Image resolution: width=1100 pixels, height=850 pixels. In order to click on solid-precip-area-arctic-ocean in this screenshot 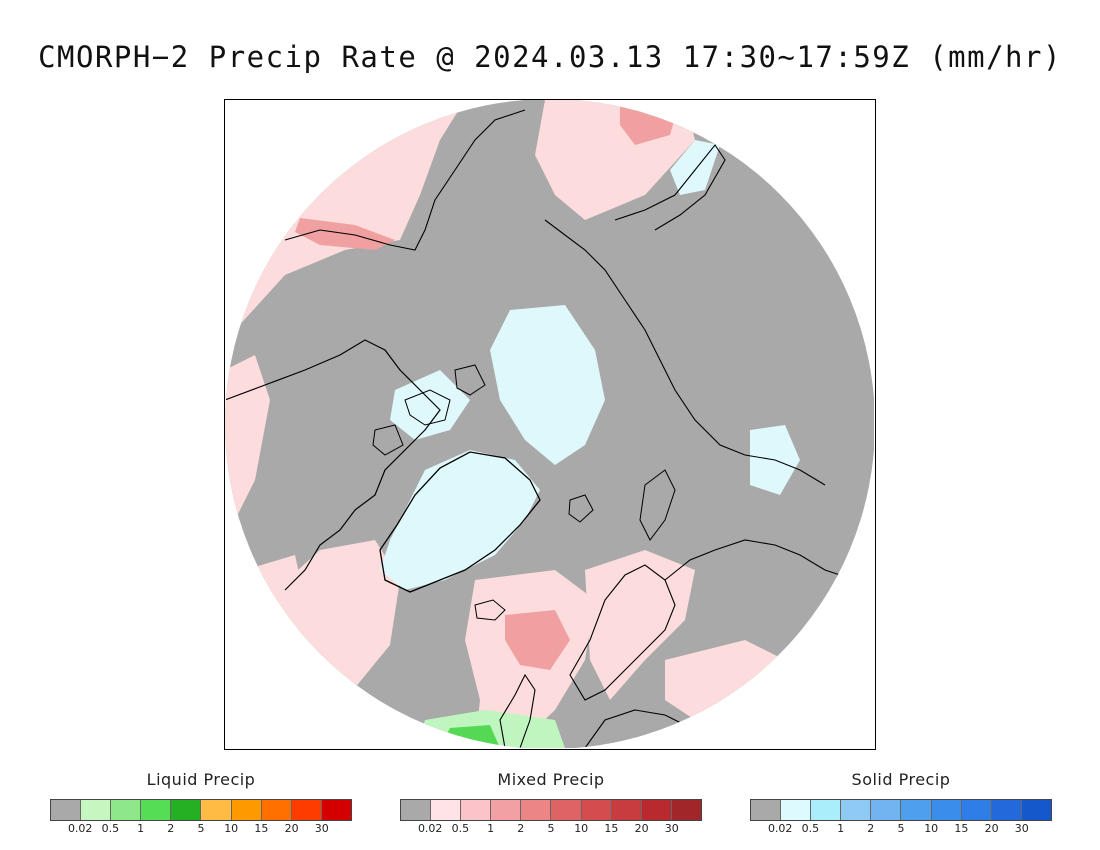, I will do `click(547, 385)`.